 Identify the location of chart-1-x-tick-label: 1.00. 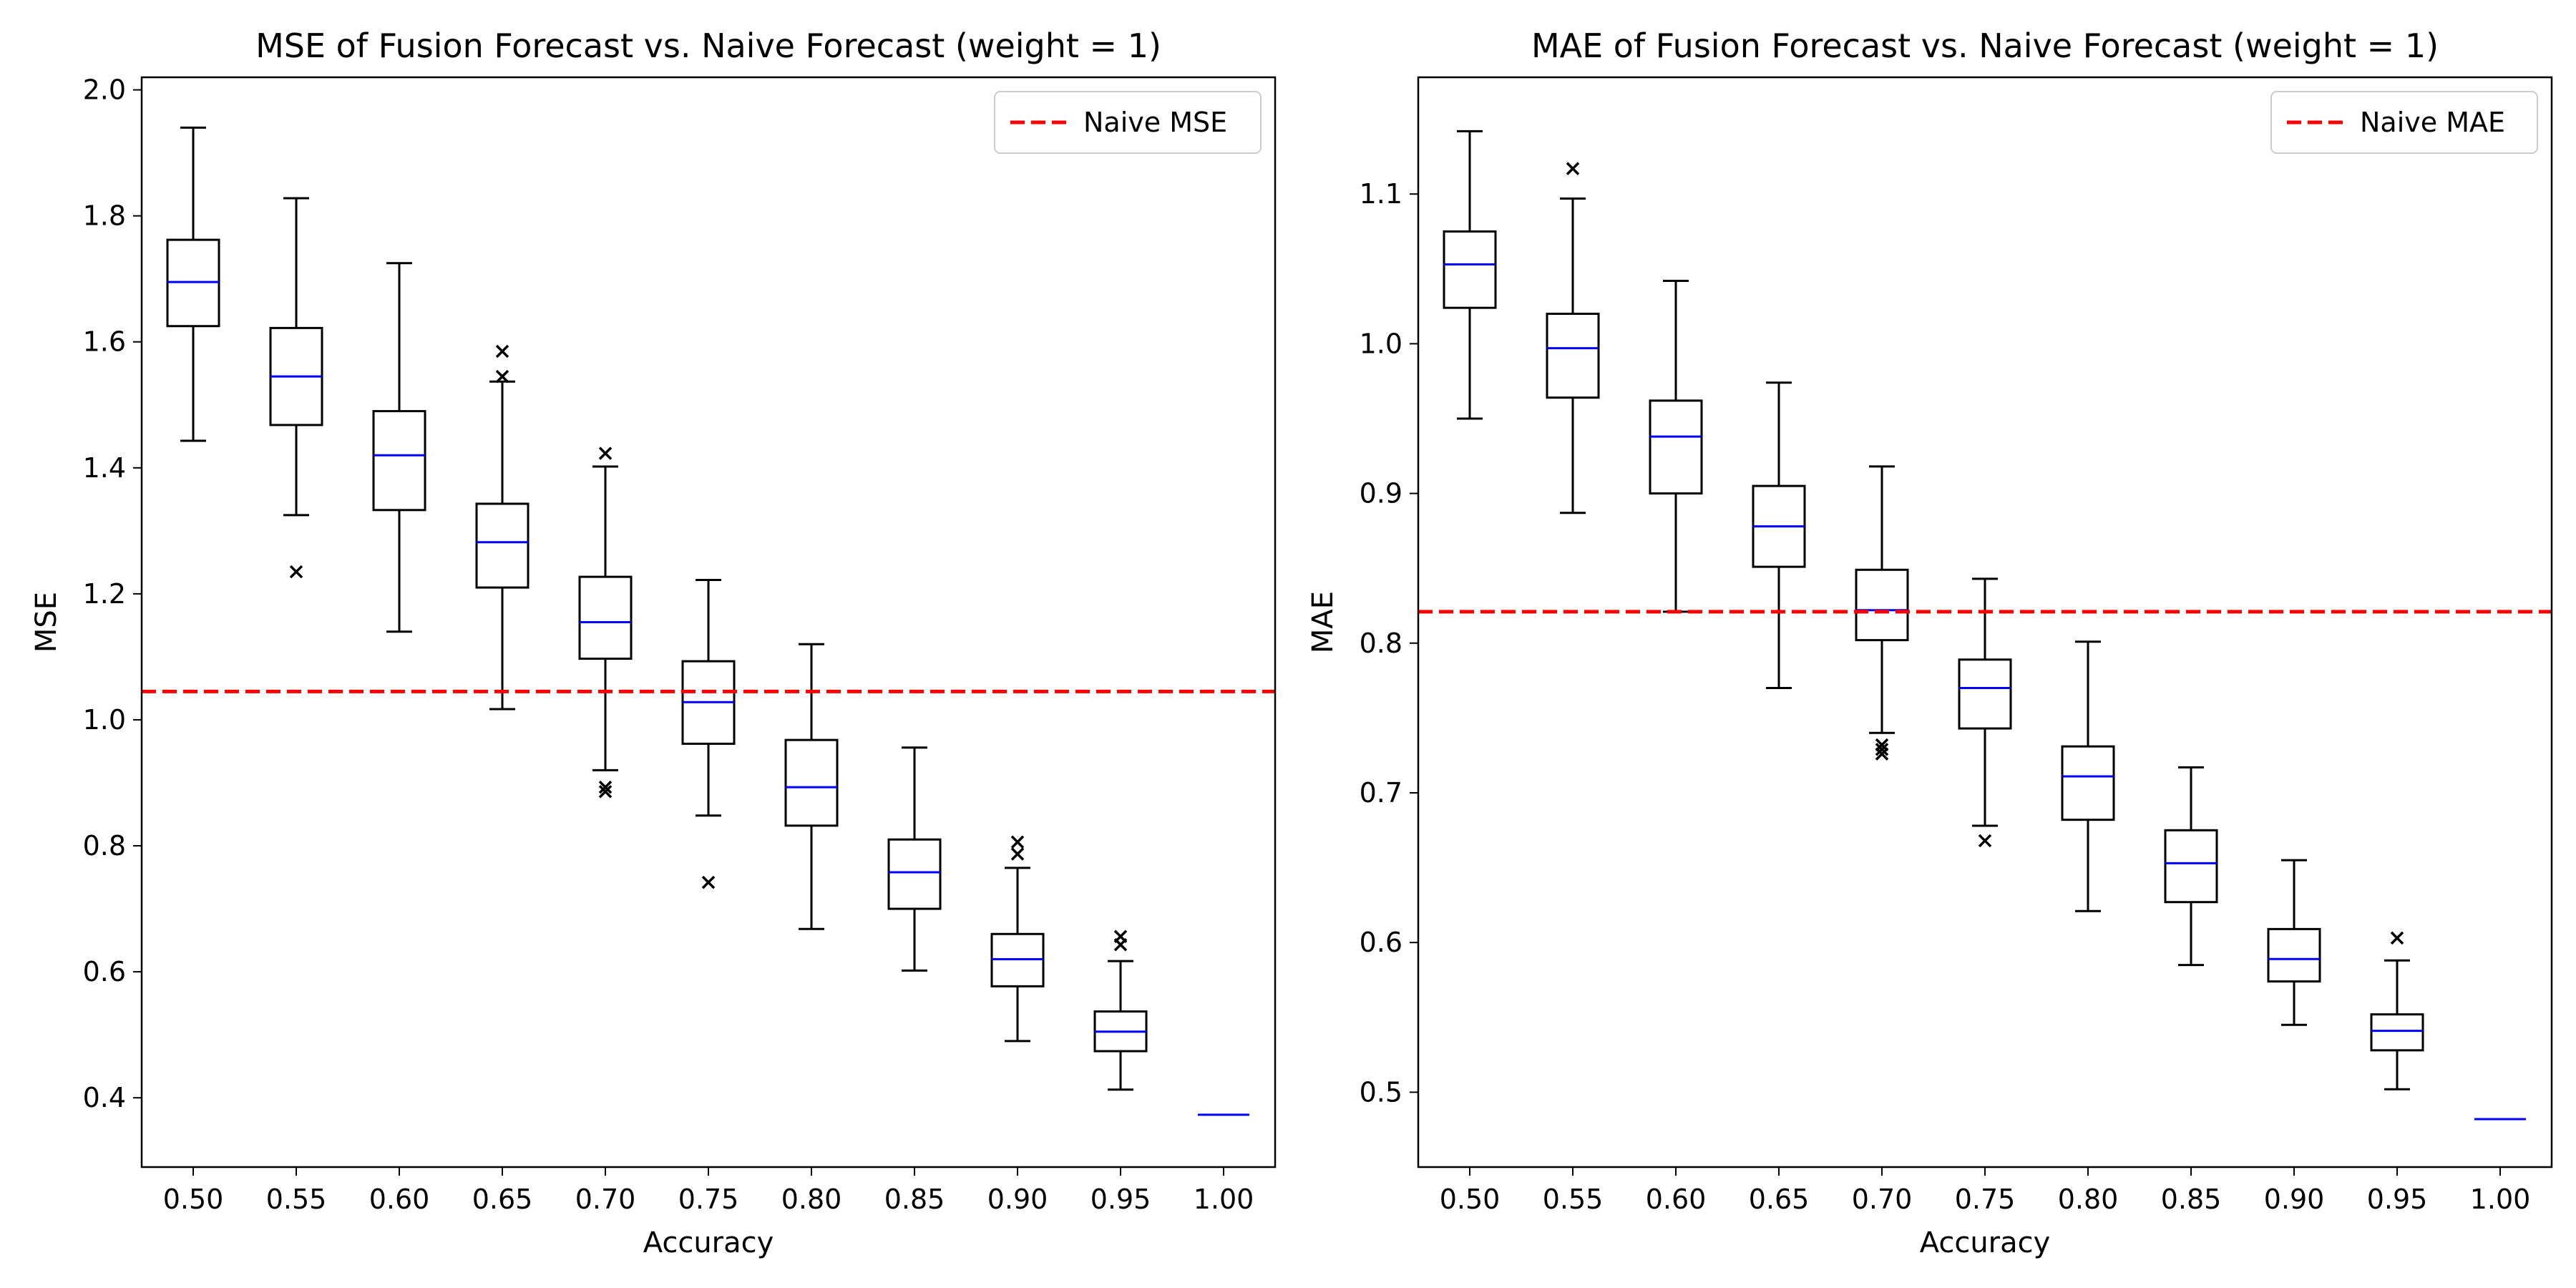
(1224, 1199).